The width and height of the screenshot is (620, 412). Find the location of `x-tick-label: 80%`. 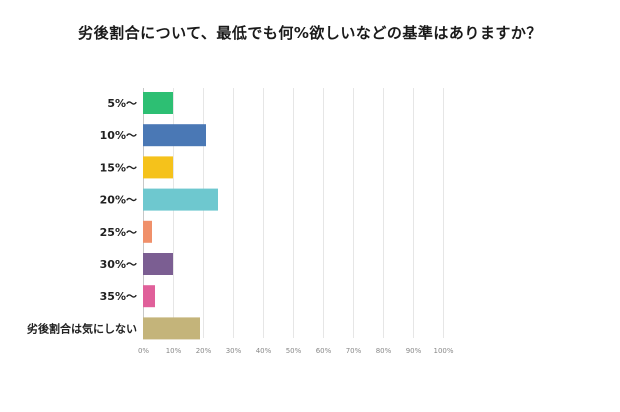

x-tick-label: 80% is located at coordinates (384, 351).